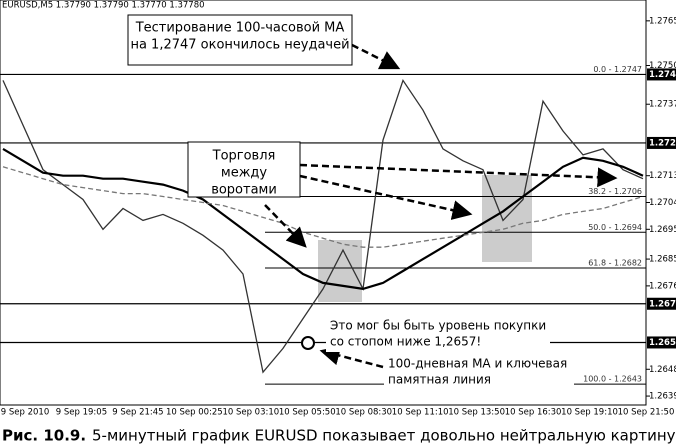  What do you see at coordinates (250, 413) in the screenshot?
I see `x-tick-label: 10 Sep 03:10` at bounding box center [250, 413].